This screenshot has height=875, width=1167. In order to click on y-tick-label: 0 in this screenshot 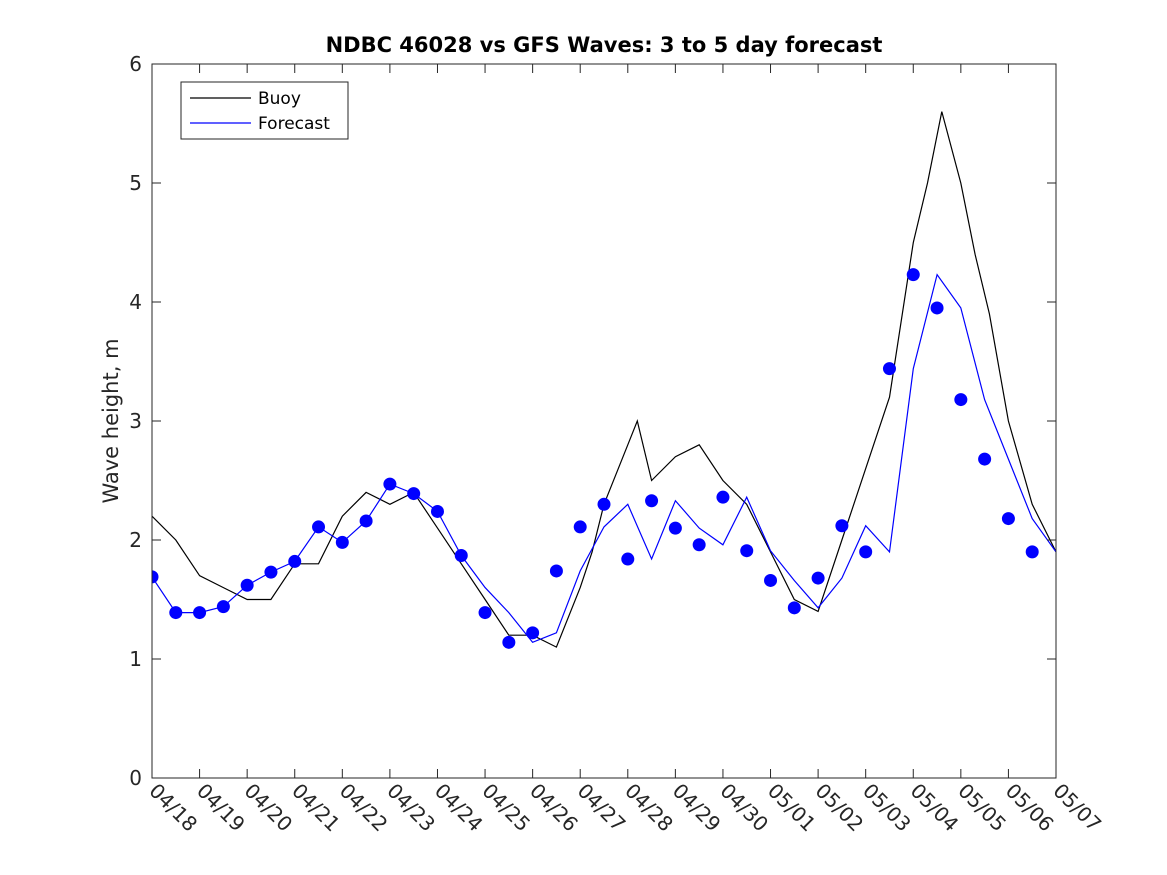, I will do `click(135, 778)`.